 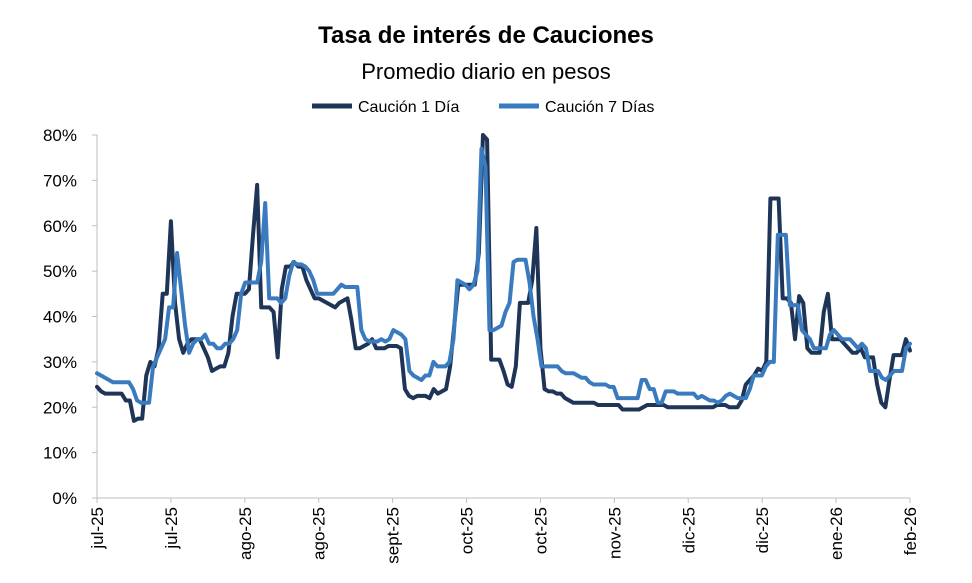 I want to click on chart-title: Tasa de interés de Cauciones, so click(x=486, y=35).